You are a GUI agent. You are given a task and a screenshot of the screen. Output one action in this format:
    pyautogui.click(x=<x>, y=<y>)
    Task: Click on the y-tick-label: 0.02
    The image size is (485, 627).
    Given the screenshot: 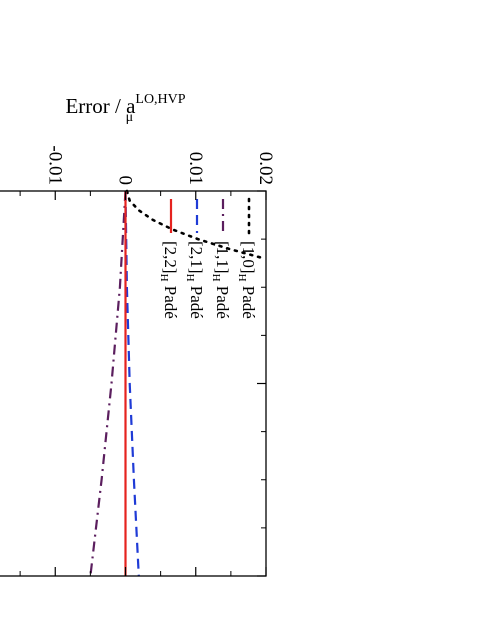 What is the action you would take?
    pyautogui.click(x=265, y=168)
    